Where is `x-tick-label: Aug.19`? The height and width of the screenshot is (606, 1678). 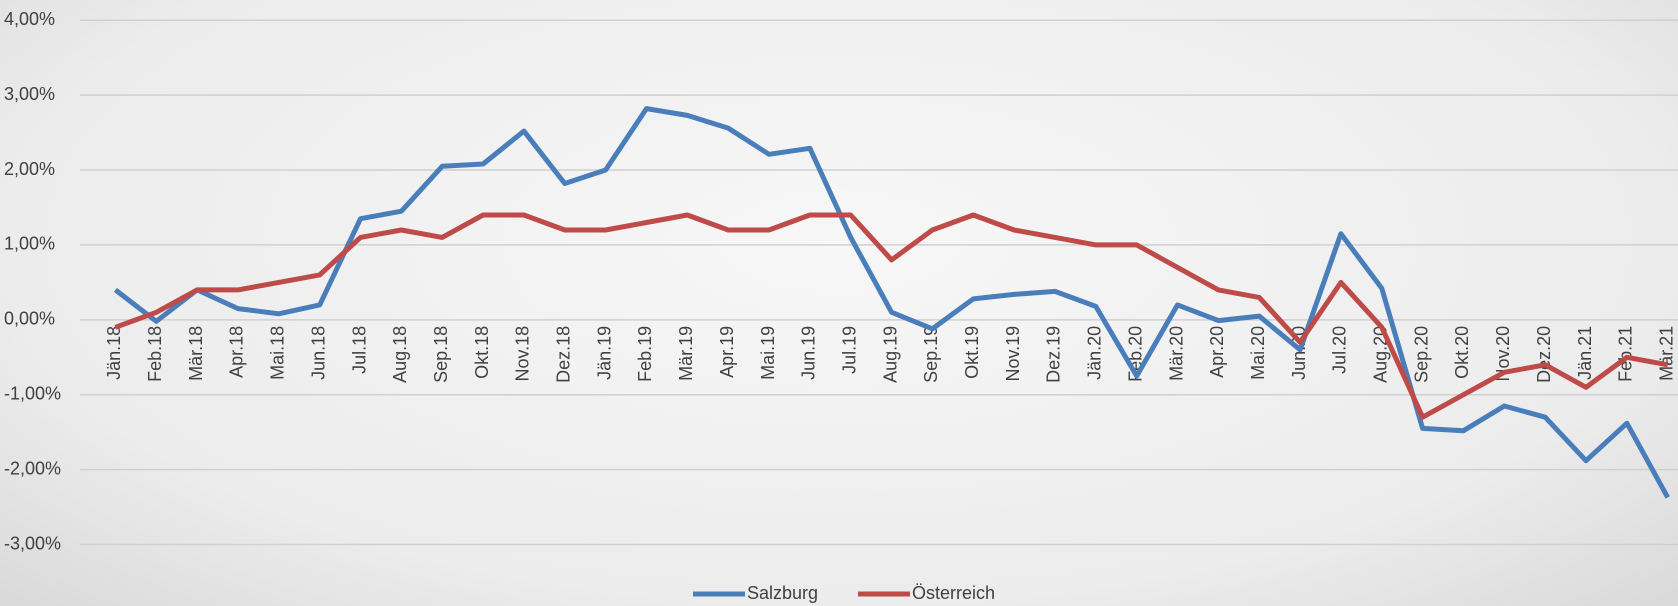
x-tick-label: Aug.19 is located at coordinates (890, 354).